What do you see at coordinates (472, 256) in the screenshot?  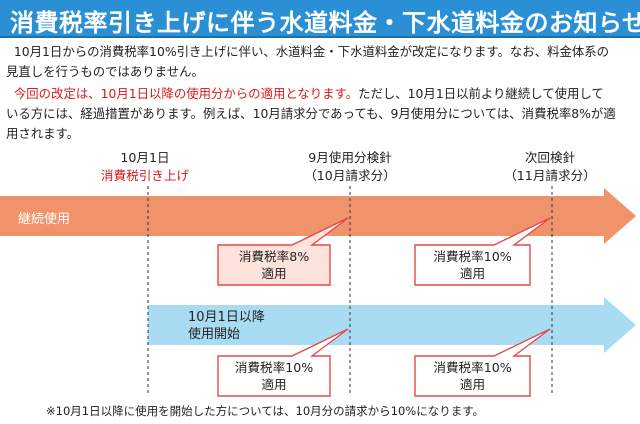 I see `callout-10pct-orange-line1: 消費税率10%` at bounding box center [472, 256].